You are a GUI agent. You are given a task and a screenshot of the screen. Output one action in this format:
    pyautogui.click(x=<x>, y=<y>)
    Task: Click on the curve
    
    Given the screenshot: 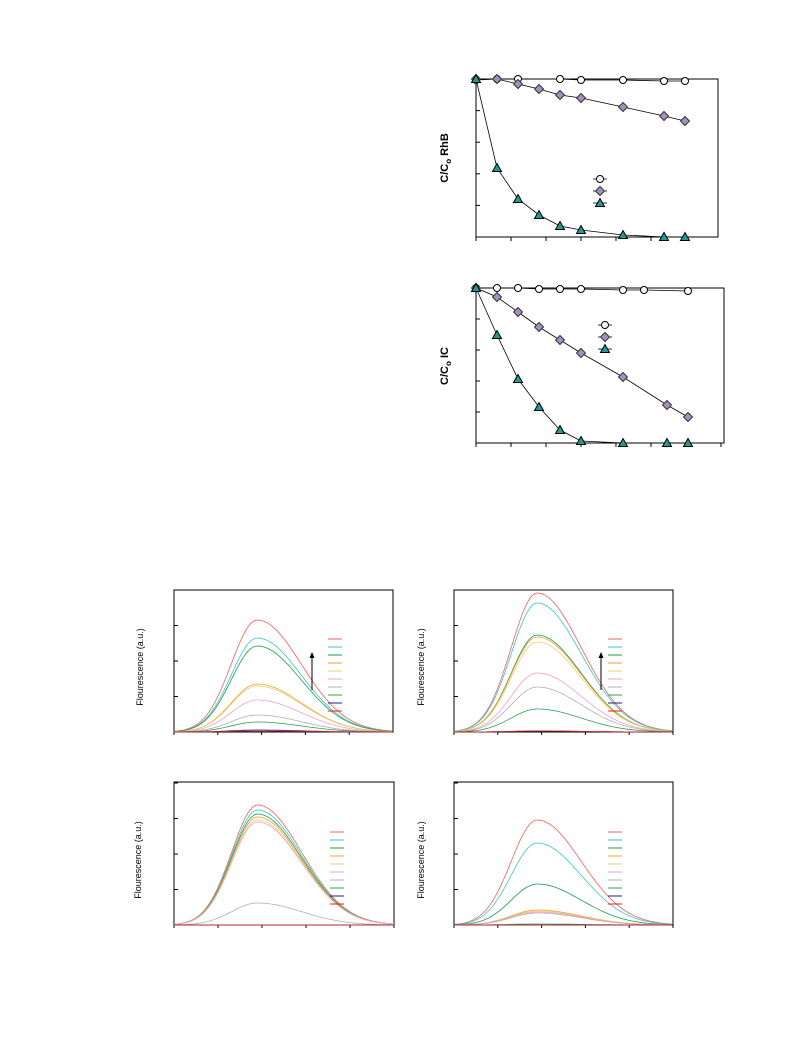 What is the action you would take?
    pyautogui.click(x=581, y=365)
    